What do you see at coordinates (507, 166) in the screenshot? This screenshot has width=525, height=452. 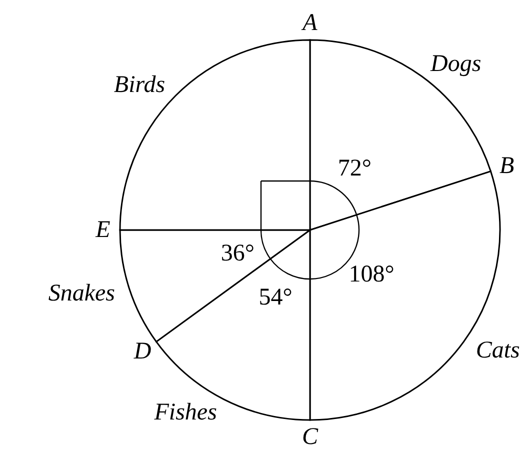 I see `text: B` at bounding box center [507, 166].